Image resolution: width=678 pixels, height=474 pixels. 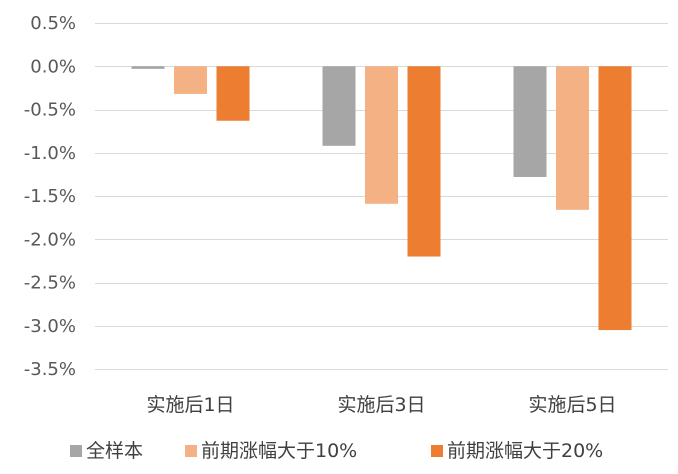 I want to click on legend-label: 前期涨幅大于20%, so click(x=525, y=451).